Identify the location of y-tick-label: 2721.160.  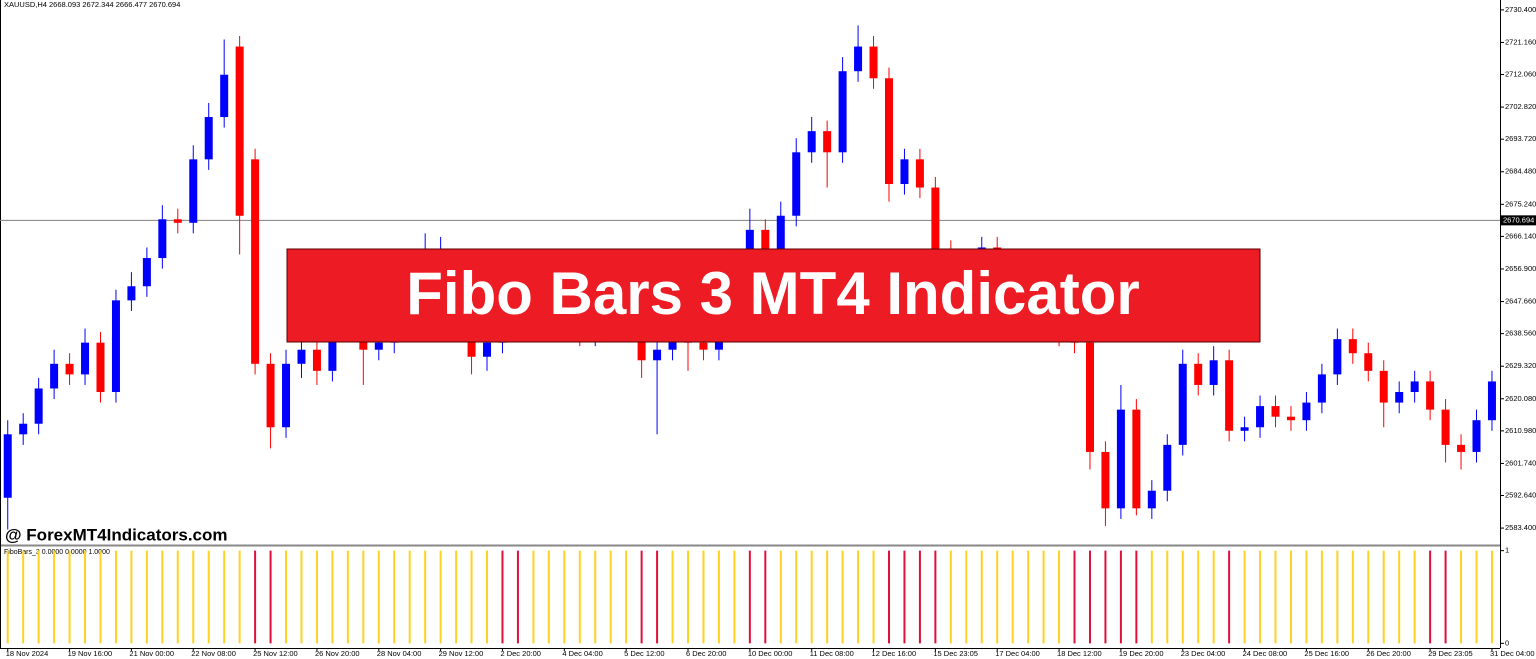
(1520, 41).